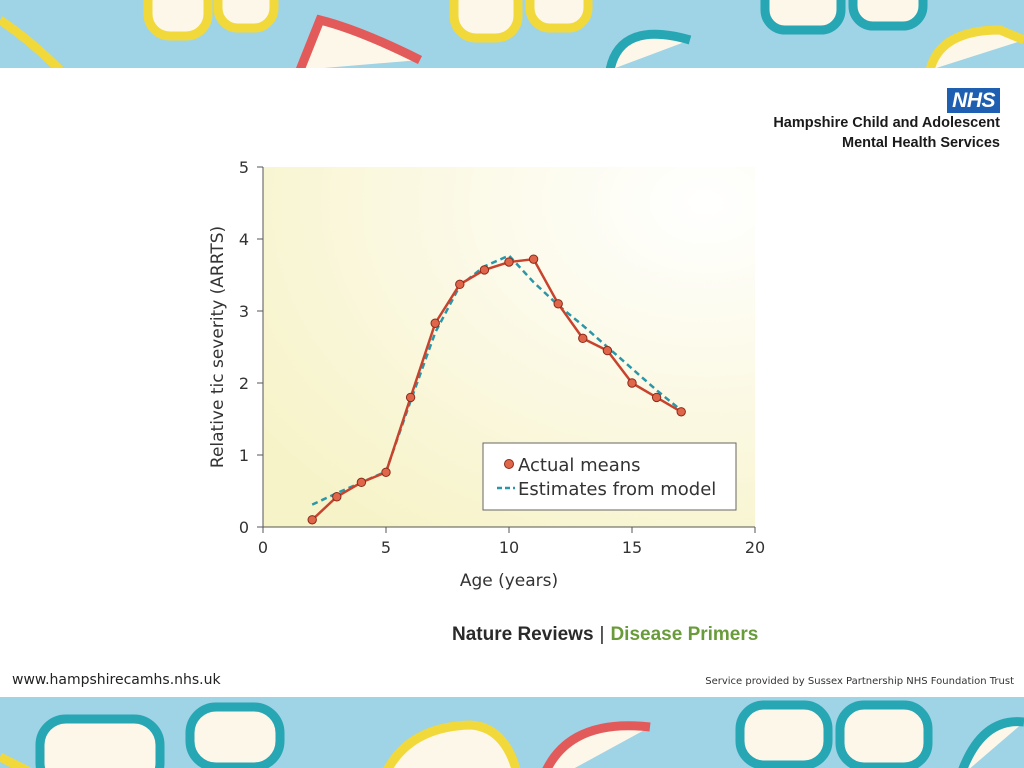 The width and height of the screenshot is (1024, 768). I want to click on nhs-logo: NHS, so click(973, 100).